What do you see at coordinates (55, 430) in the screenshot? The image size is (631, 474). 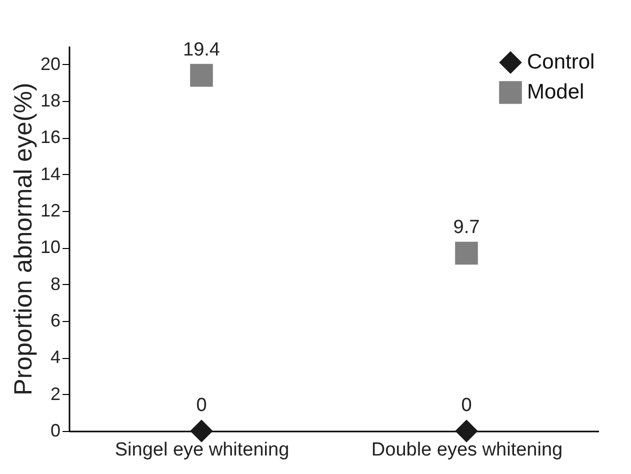 I see `y-tick-label: 0` at bounding box center [55, 430].